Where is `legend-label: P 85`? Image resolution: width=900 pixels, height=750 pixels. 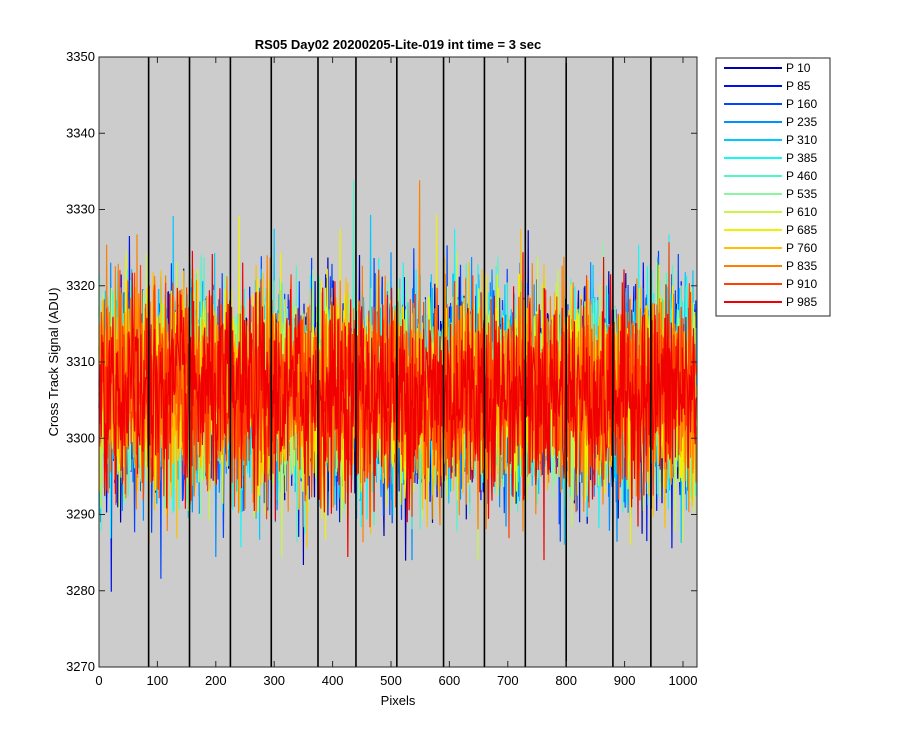 legend-label: P 85 is located at coordinates (798, 86).